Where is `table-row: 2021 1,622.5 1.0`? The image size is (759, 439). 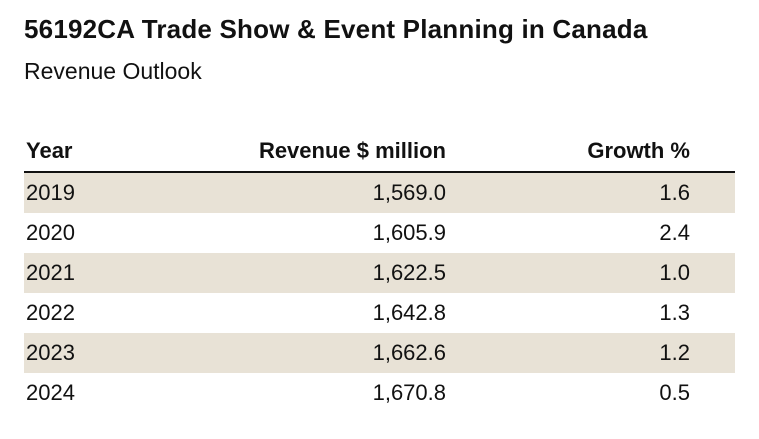 table-row: 2021 1,622.5 1.0 is located at coordinates (379, 273).